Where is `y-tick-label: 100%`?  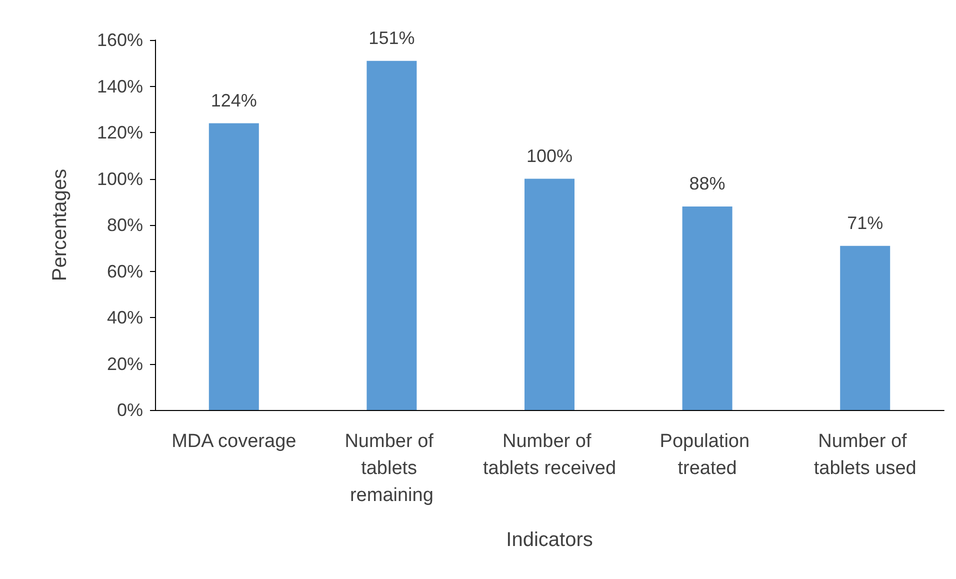
y-tick-label: 100% is located at coordinates (119, 178).